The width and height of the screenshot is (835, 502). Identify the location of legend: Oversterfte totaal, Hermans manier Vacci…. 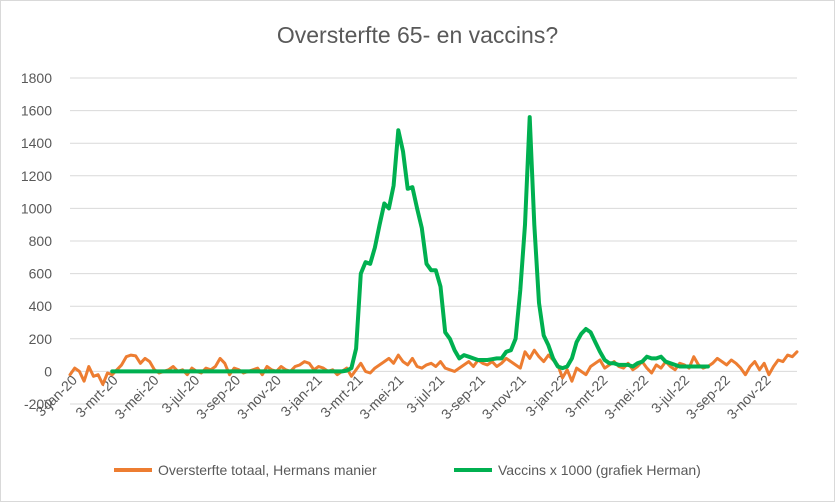
(407, 470).